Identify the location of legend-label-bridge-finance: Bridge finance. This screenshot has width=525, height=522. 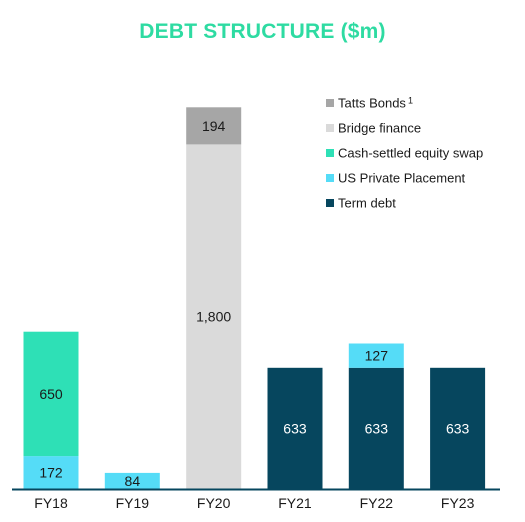
(379, 128).